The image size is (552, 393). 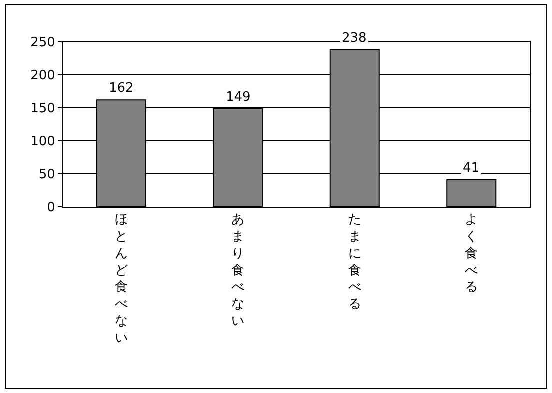 I want to click on x-tick-label: あまり食べない, so click(x=238, y=270).